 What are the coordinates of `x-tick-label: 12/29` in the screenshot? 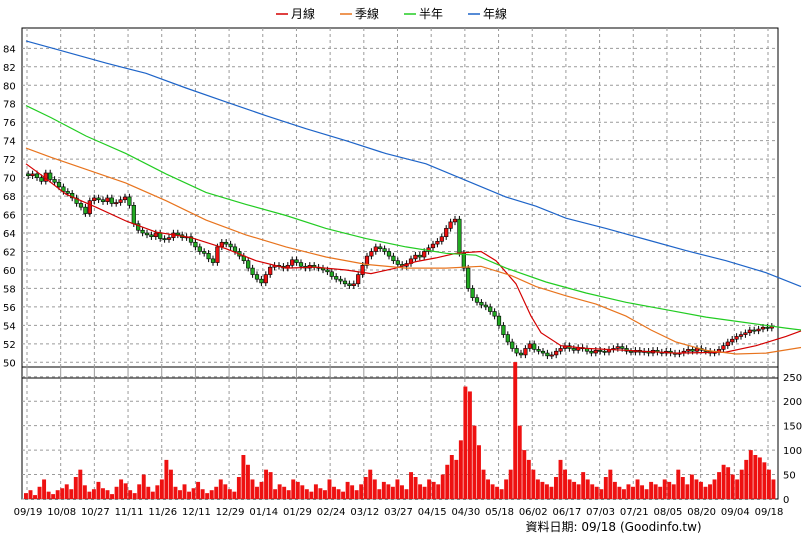 It's located at (230, 512).